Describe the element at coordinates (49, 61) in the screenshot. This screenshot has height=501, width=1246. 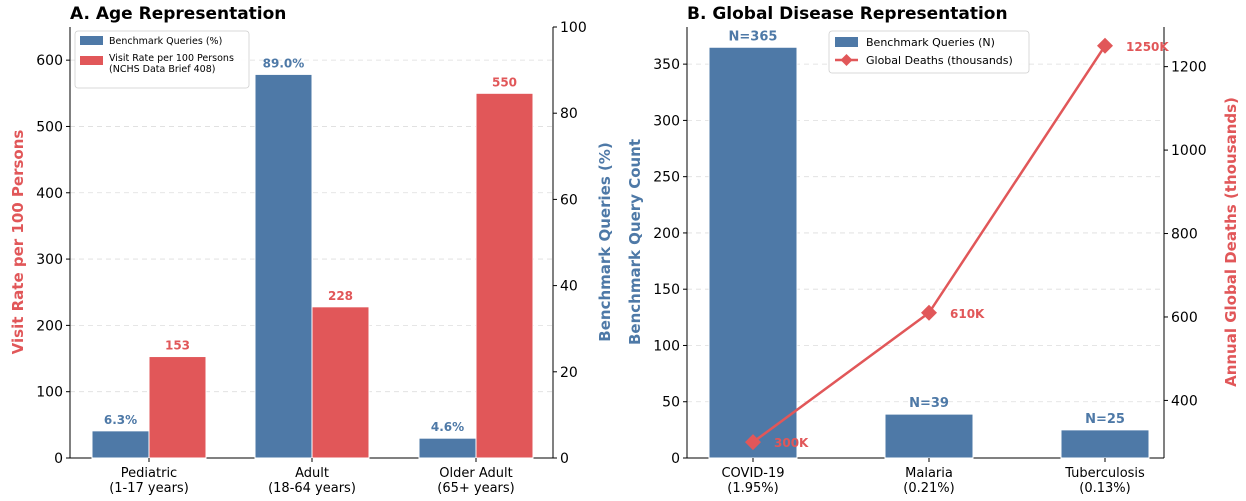
I see `chart-a-left-tick-label: 600` at that location.